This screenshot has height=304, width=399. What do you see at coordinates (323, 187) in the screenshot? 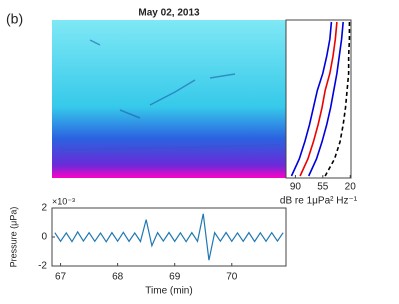
I see `x-tick-label: 55` at bounding box center [323, 187].